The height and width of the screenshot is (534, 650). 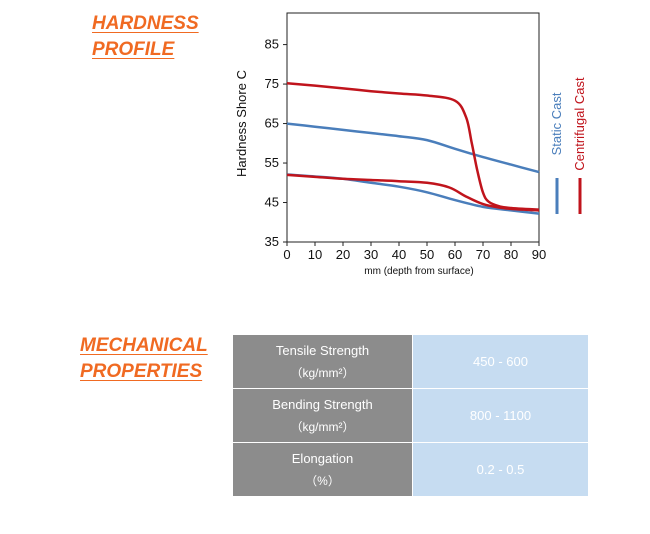 What do you see at coordinates (272, 162) in the screenshot?
I see `y-tick-label: 55` at bounding box center [272, 162].